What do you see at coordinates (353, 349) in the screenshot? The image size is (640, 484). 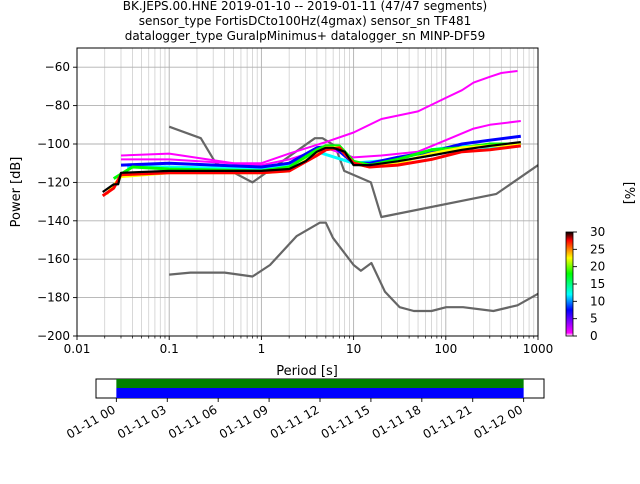 I see `x-tick-label: 10` at bounding box center [353, 349].